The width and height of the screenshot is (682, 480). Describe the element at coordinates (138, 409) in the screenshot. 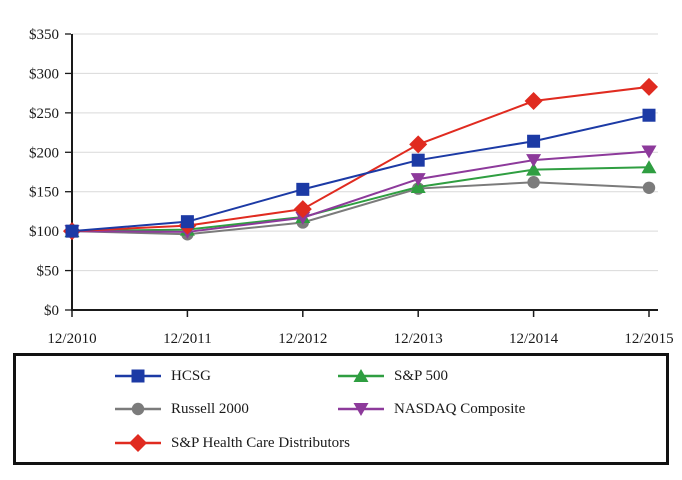

I see `russell-2000-series-marker-icon` at that location.